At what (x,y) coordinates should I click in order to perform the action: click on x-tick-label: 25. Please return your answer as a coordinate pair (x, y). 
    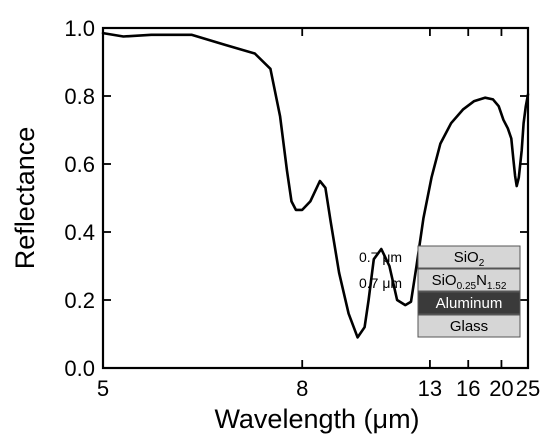
    Looking at the image, I should click on (528, 388).